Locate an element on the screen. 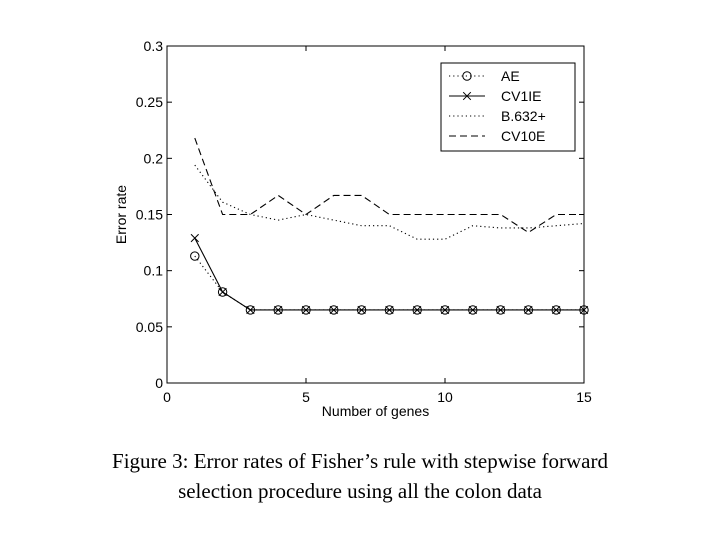 Image resolution: width=720 pixels, height=540 pixels. x-tick-label: 15 is located at coordinates (584, 397).